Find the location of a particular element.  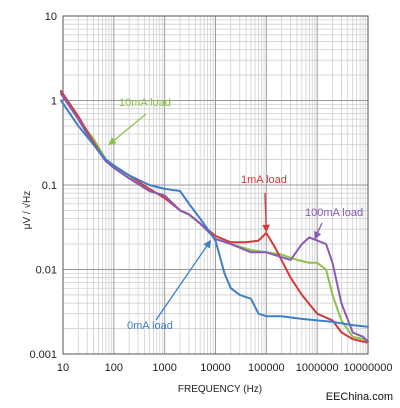

annotation-label: 0mA load is located at coordinates (150, 326).